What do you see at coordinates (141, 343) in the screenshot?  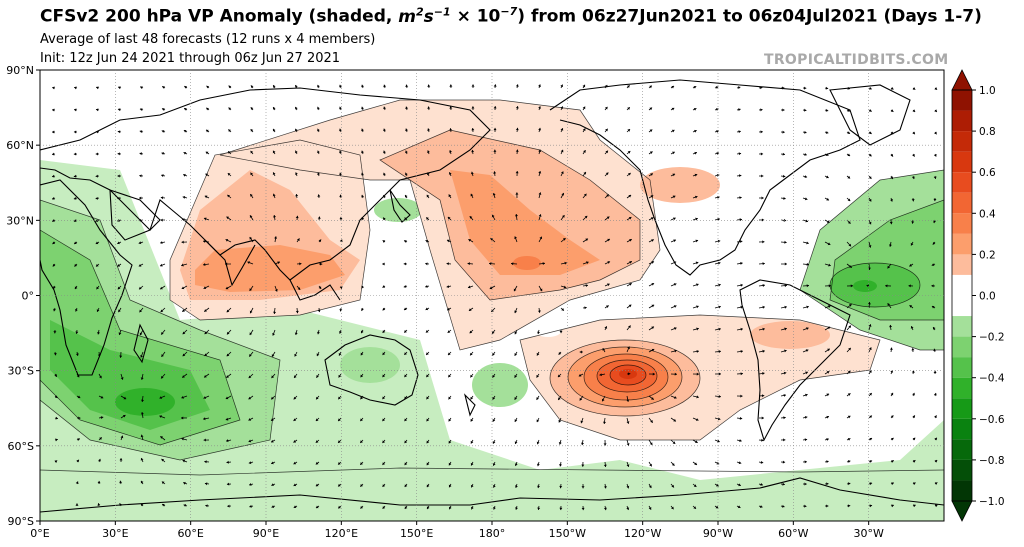 I see `coast-madagascar` at bounding box center [141, 343].